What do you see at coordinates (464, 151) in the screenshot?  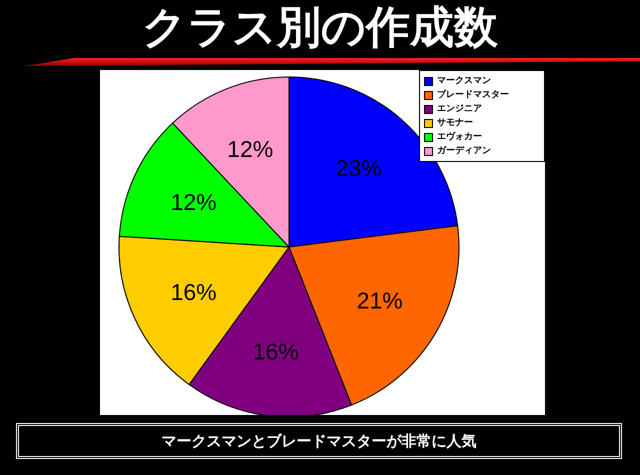 I see `legend-label: ガーディアン` at bounding box center [464, 151].